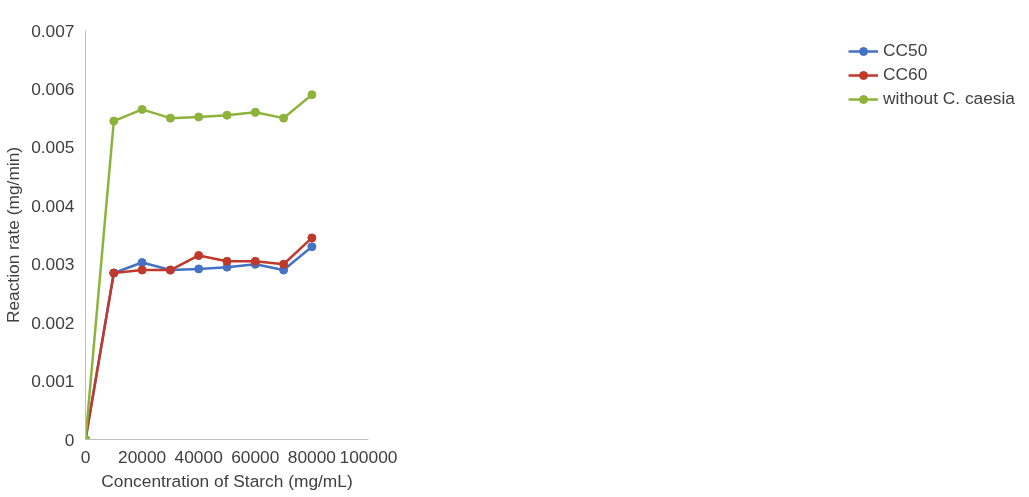 The image size is (1029, 497). What do you see at coordinates (53, 88) in the screenshot?
I see `y-tick-label: 0.006` at bounding box center [53, 88].